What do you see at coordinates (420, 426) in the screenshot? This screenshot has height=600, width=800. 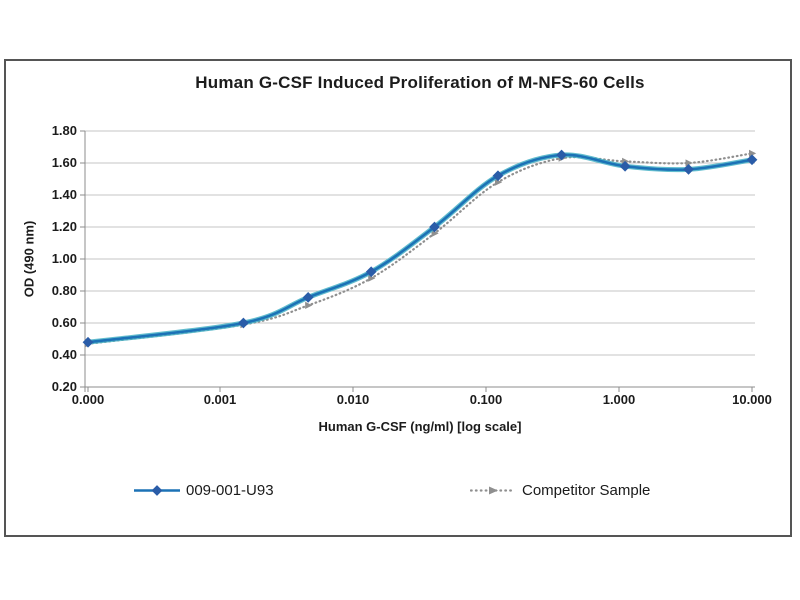 I see `x-axis-title: Human G-CSF (ng/ml) [log scale]` at bounding box center [420, 426].